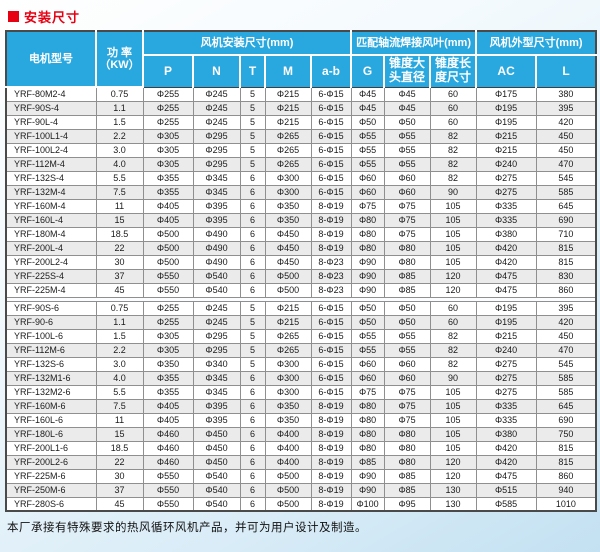 The height and width of the screenshot is (552, 600). What do you see at coordinates (168, 94) in the screenshot?
I see `value-cell: Φ255` at bounding box center [168, 94].